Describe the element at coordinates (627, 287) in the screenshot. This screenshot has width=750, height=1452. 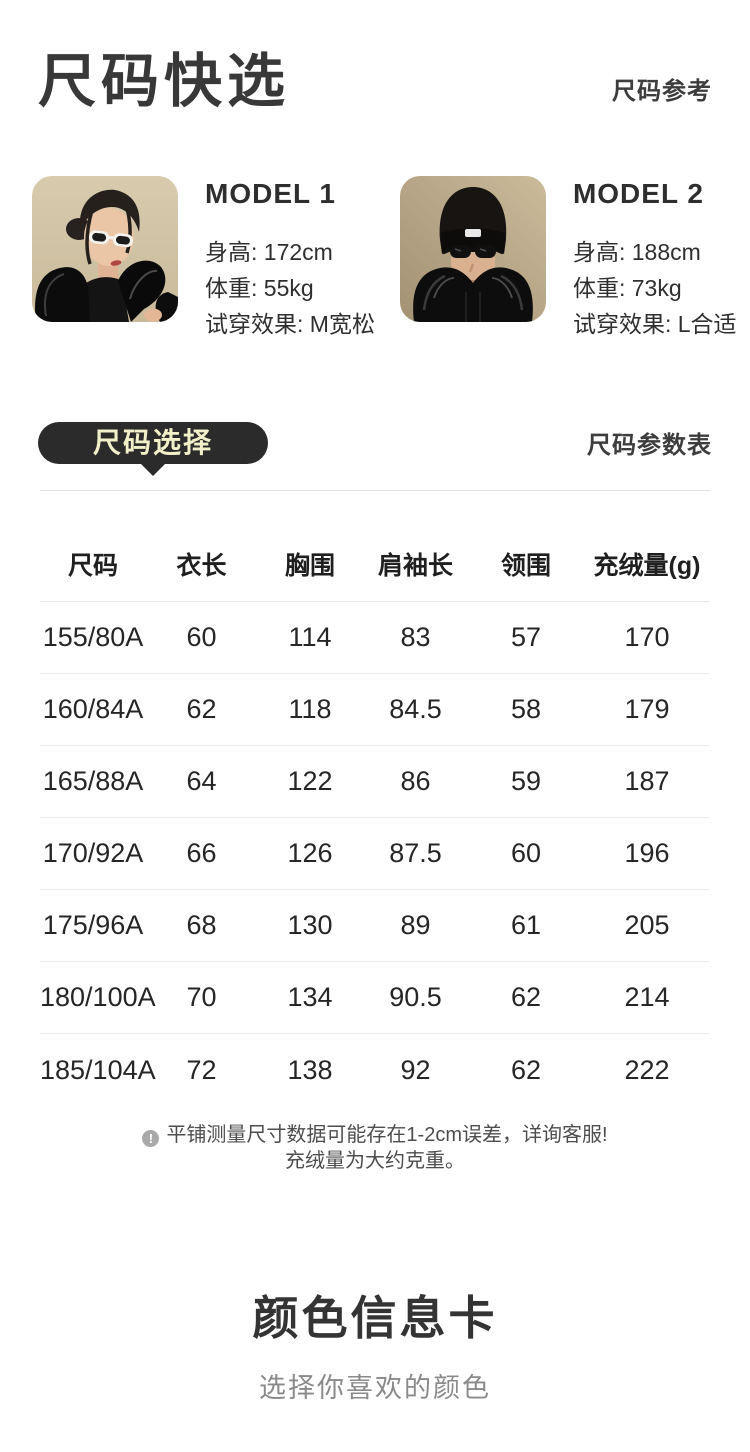
I see `model2-weight: 体重: 73kg` at that location.